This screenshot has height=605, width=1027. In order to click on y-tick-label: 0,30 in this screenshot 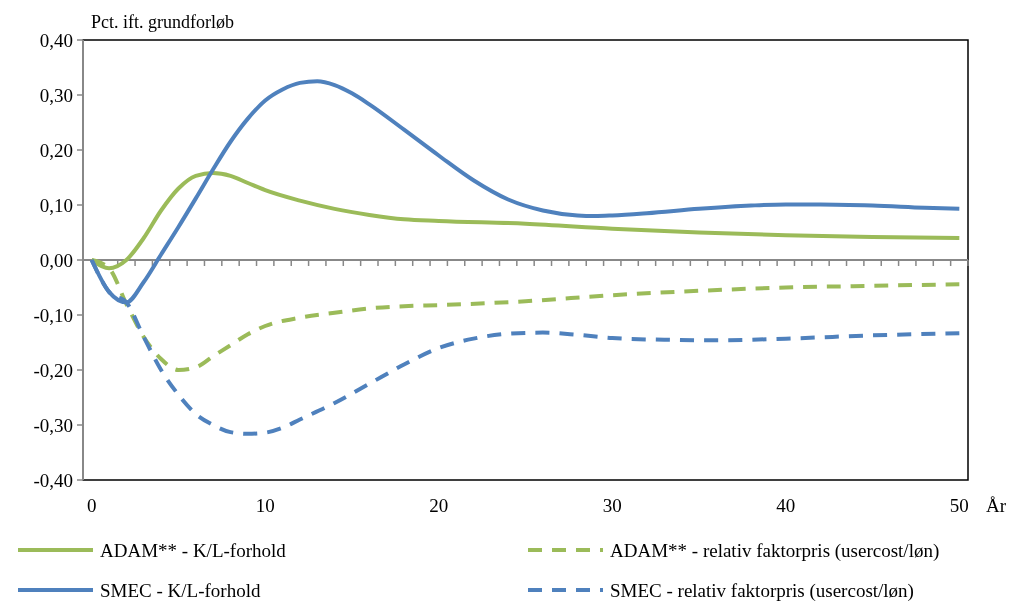, I will do `click(56, 95)`.